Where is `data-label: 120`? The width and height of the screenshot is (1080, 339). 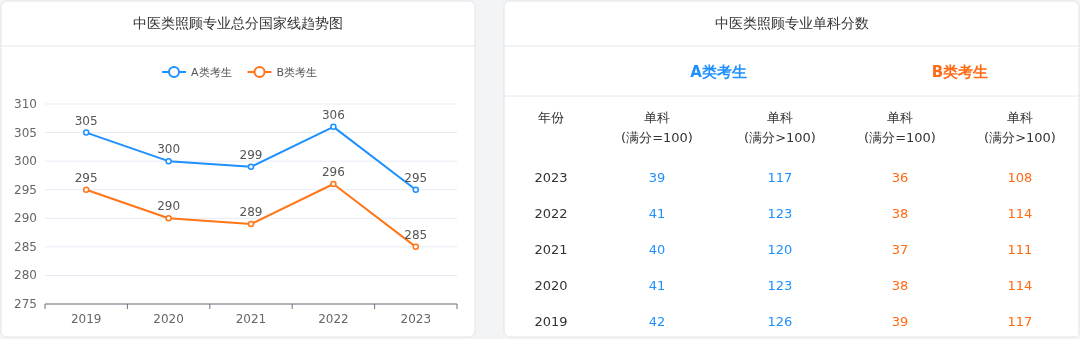 data-label: 120 is located at coordinates (780, 249).